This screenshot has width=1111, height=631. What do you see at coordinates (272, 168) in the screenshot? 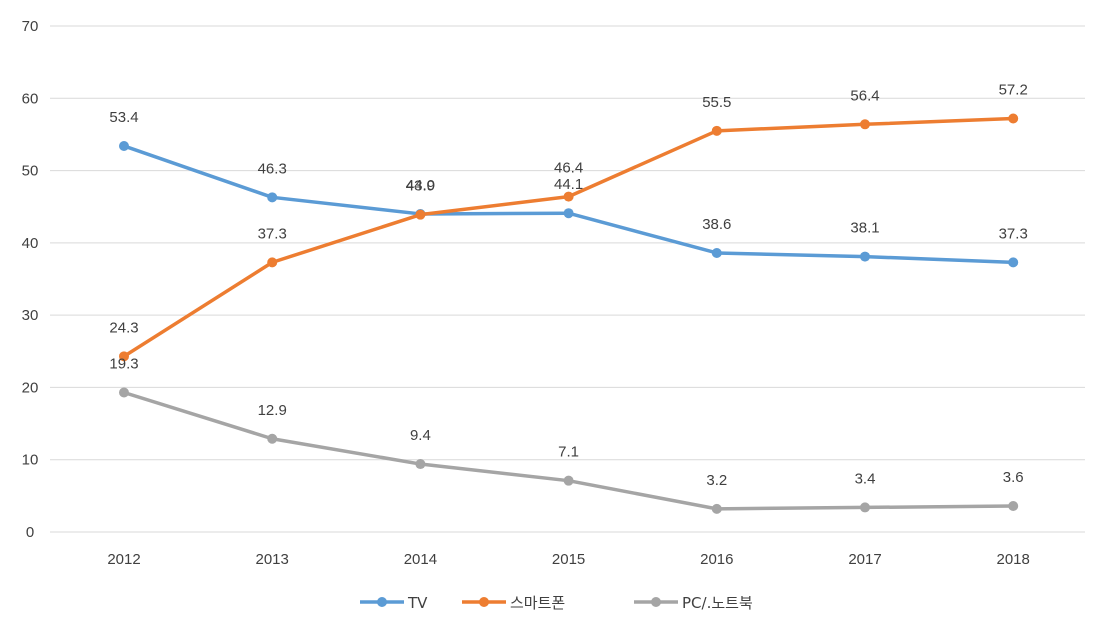
I see `data-label: 46.3` at bounding box center [272, 168].